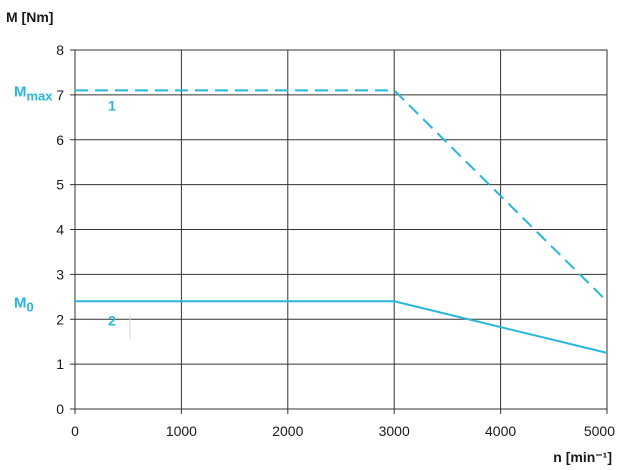  Describe the element at coordinates (29, 17) in the screenshot. I see `y-axis-label: M [Nm]` at that location.